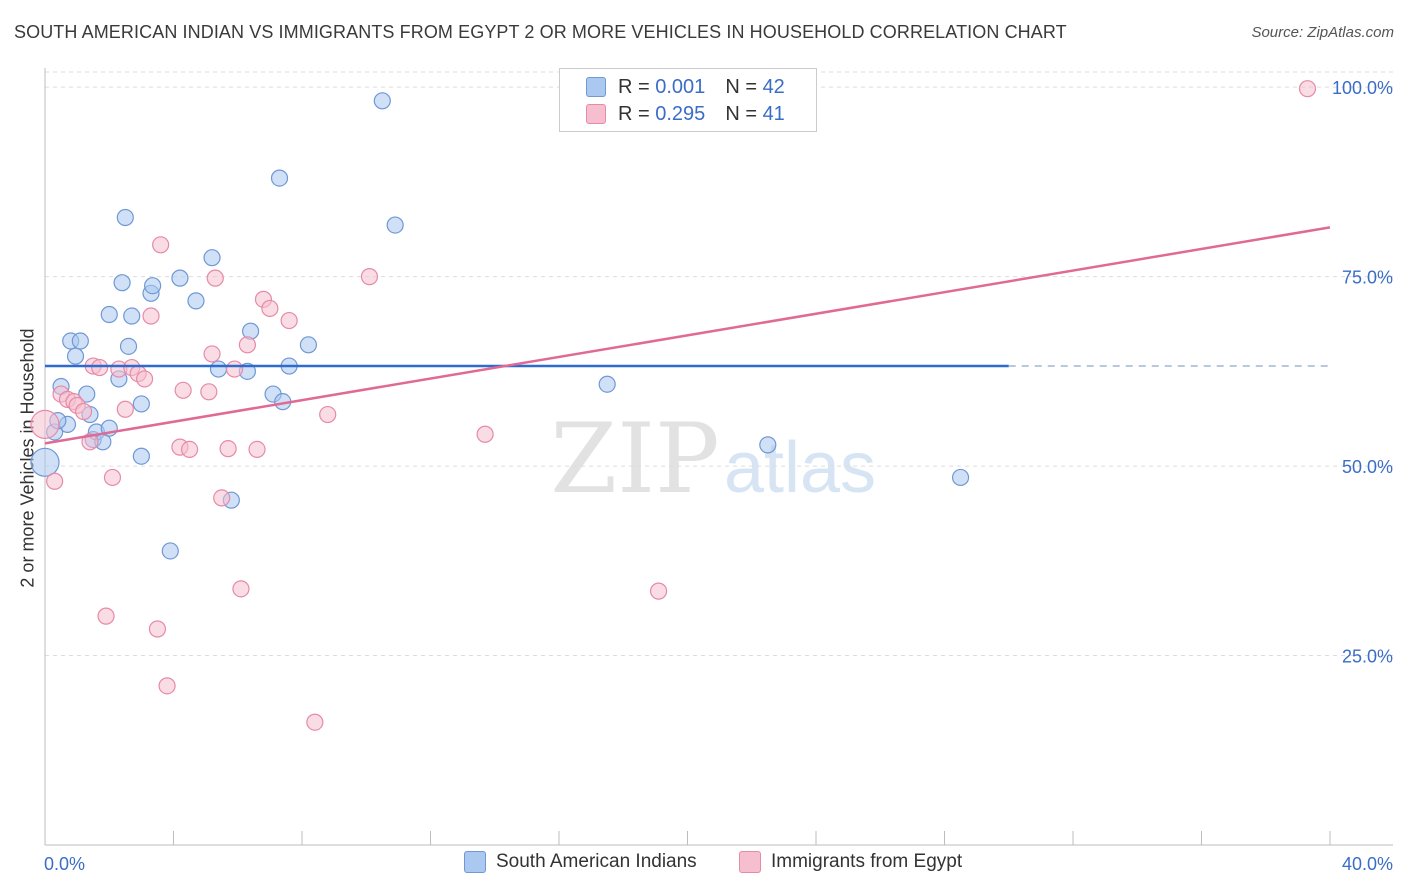 The image size is (1406, 892). What do you see at coordinates (1367, 278) in the screenshot?
I see `y-tick-label-75: 75.0%` at bounding box center [1367, 278].